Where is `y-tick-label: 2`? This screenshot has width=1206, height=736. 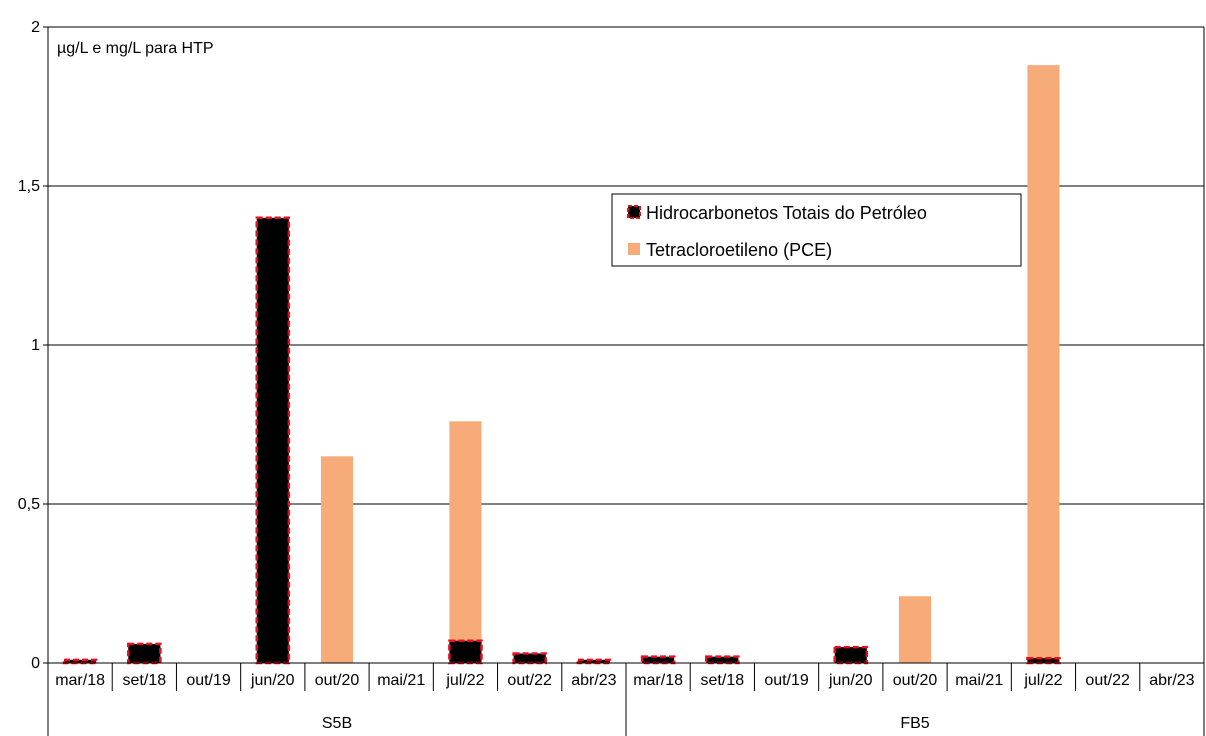
y-tick-label: 2 is located at coordinates (35, 27).